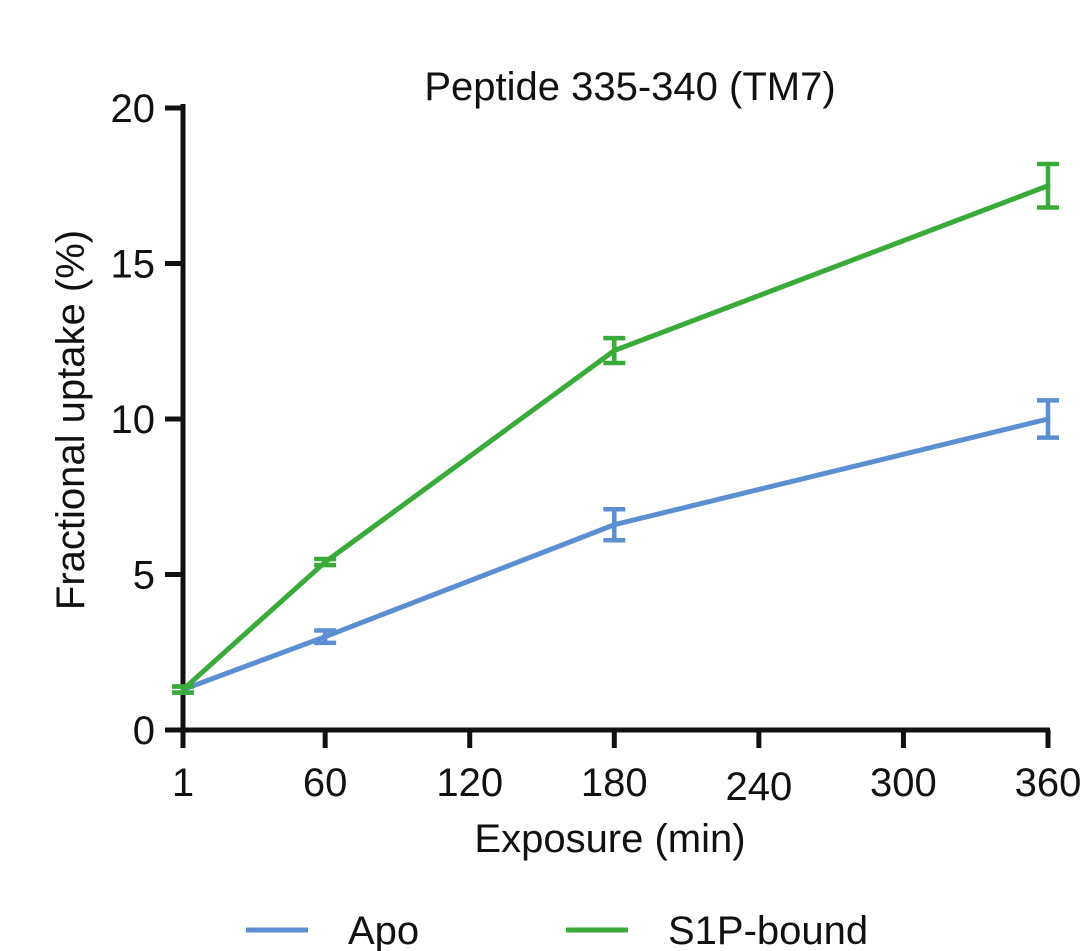  I want to click on x-axis-ticks: 1 60 120 180 240 300 360, so click(627, 769).